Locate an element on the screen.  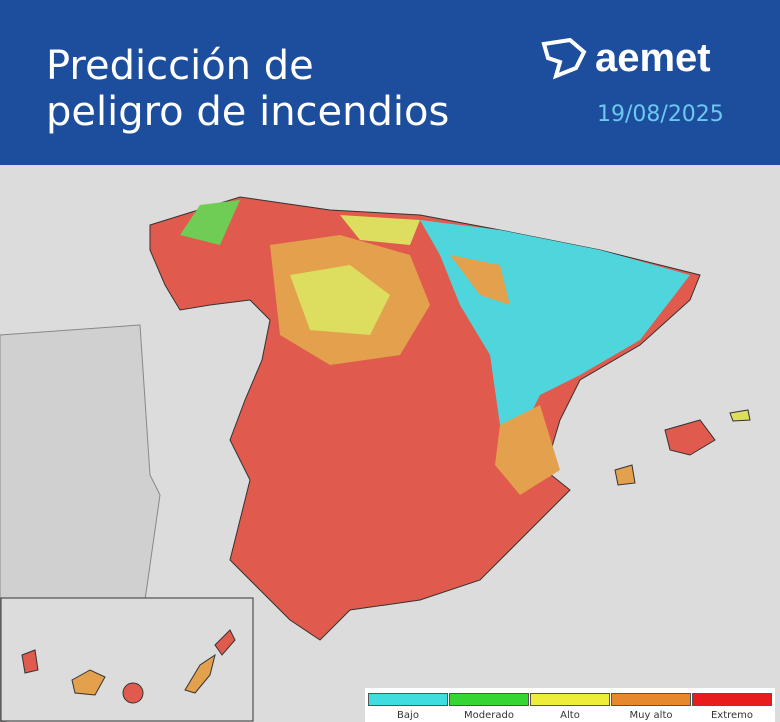
date: 19/08/2025 is located at coordinates (660, 114).